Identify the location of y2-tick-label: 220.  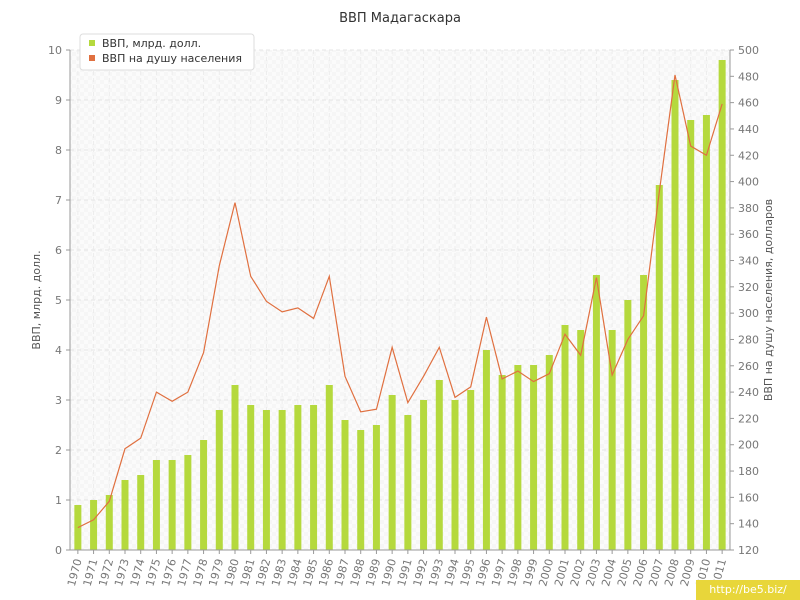
(748, 418).